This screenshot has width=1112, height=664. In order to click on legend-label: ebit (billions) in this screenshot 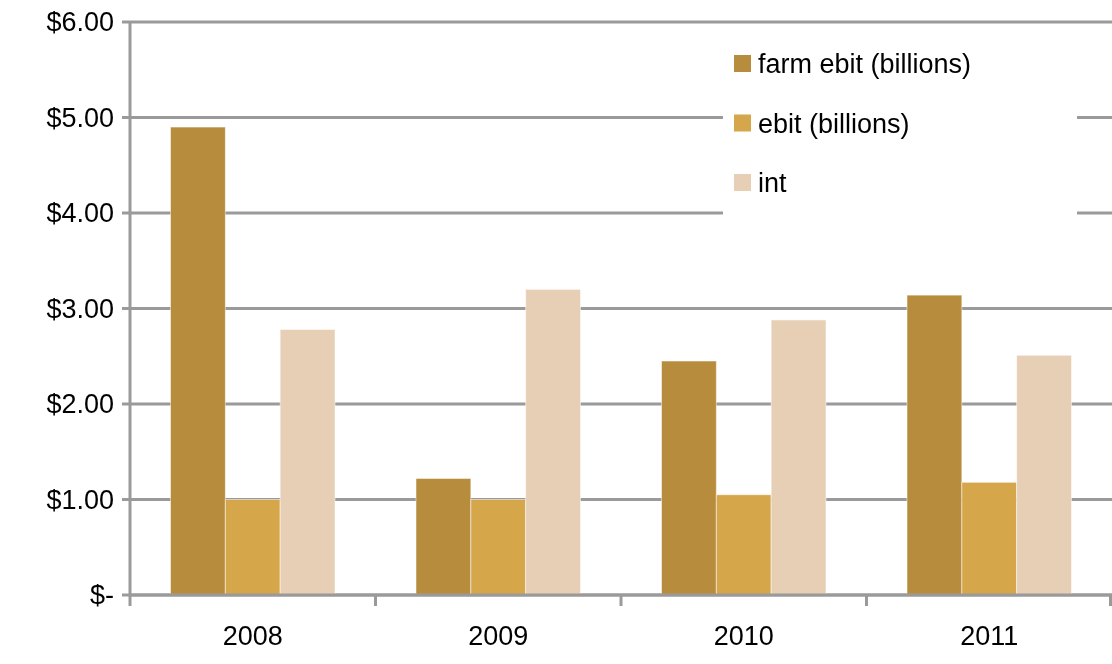, I will do `click(834, 123)`.